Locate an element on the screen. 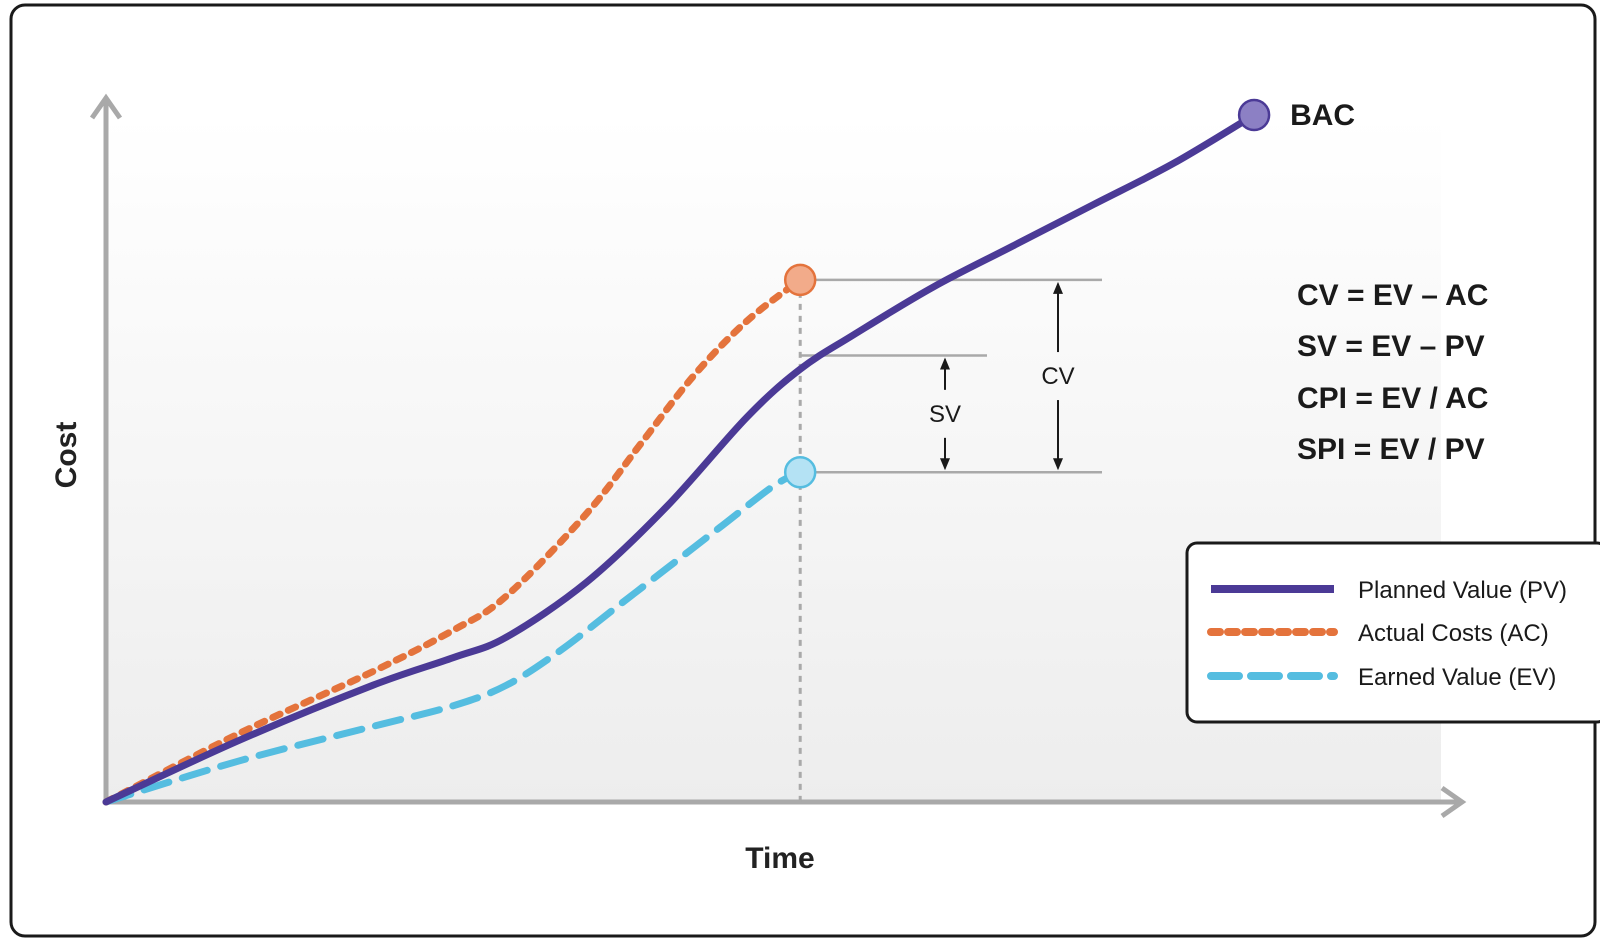 Image resolution: width=1600 pixels, height=941 pixels. formula-sv: SV = EV – PV is located at coordinates (1391, 346).